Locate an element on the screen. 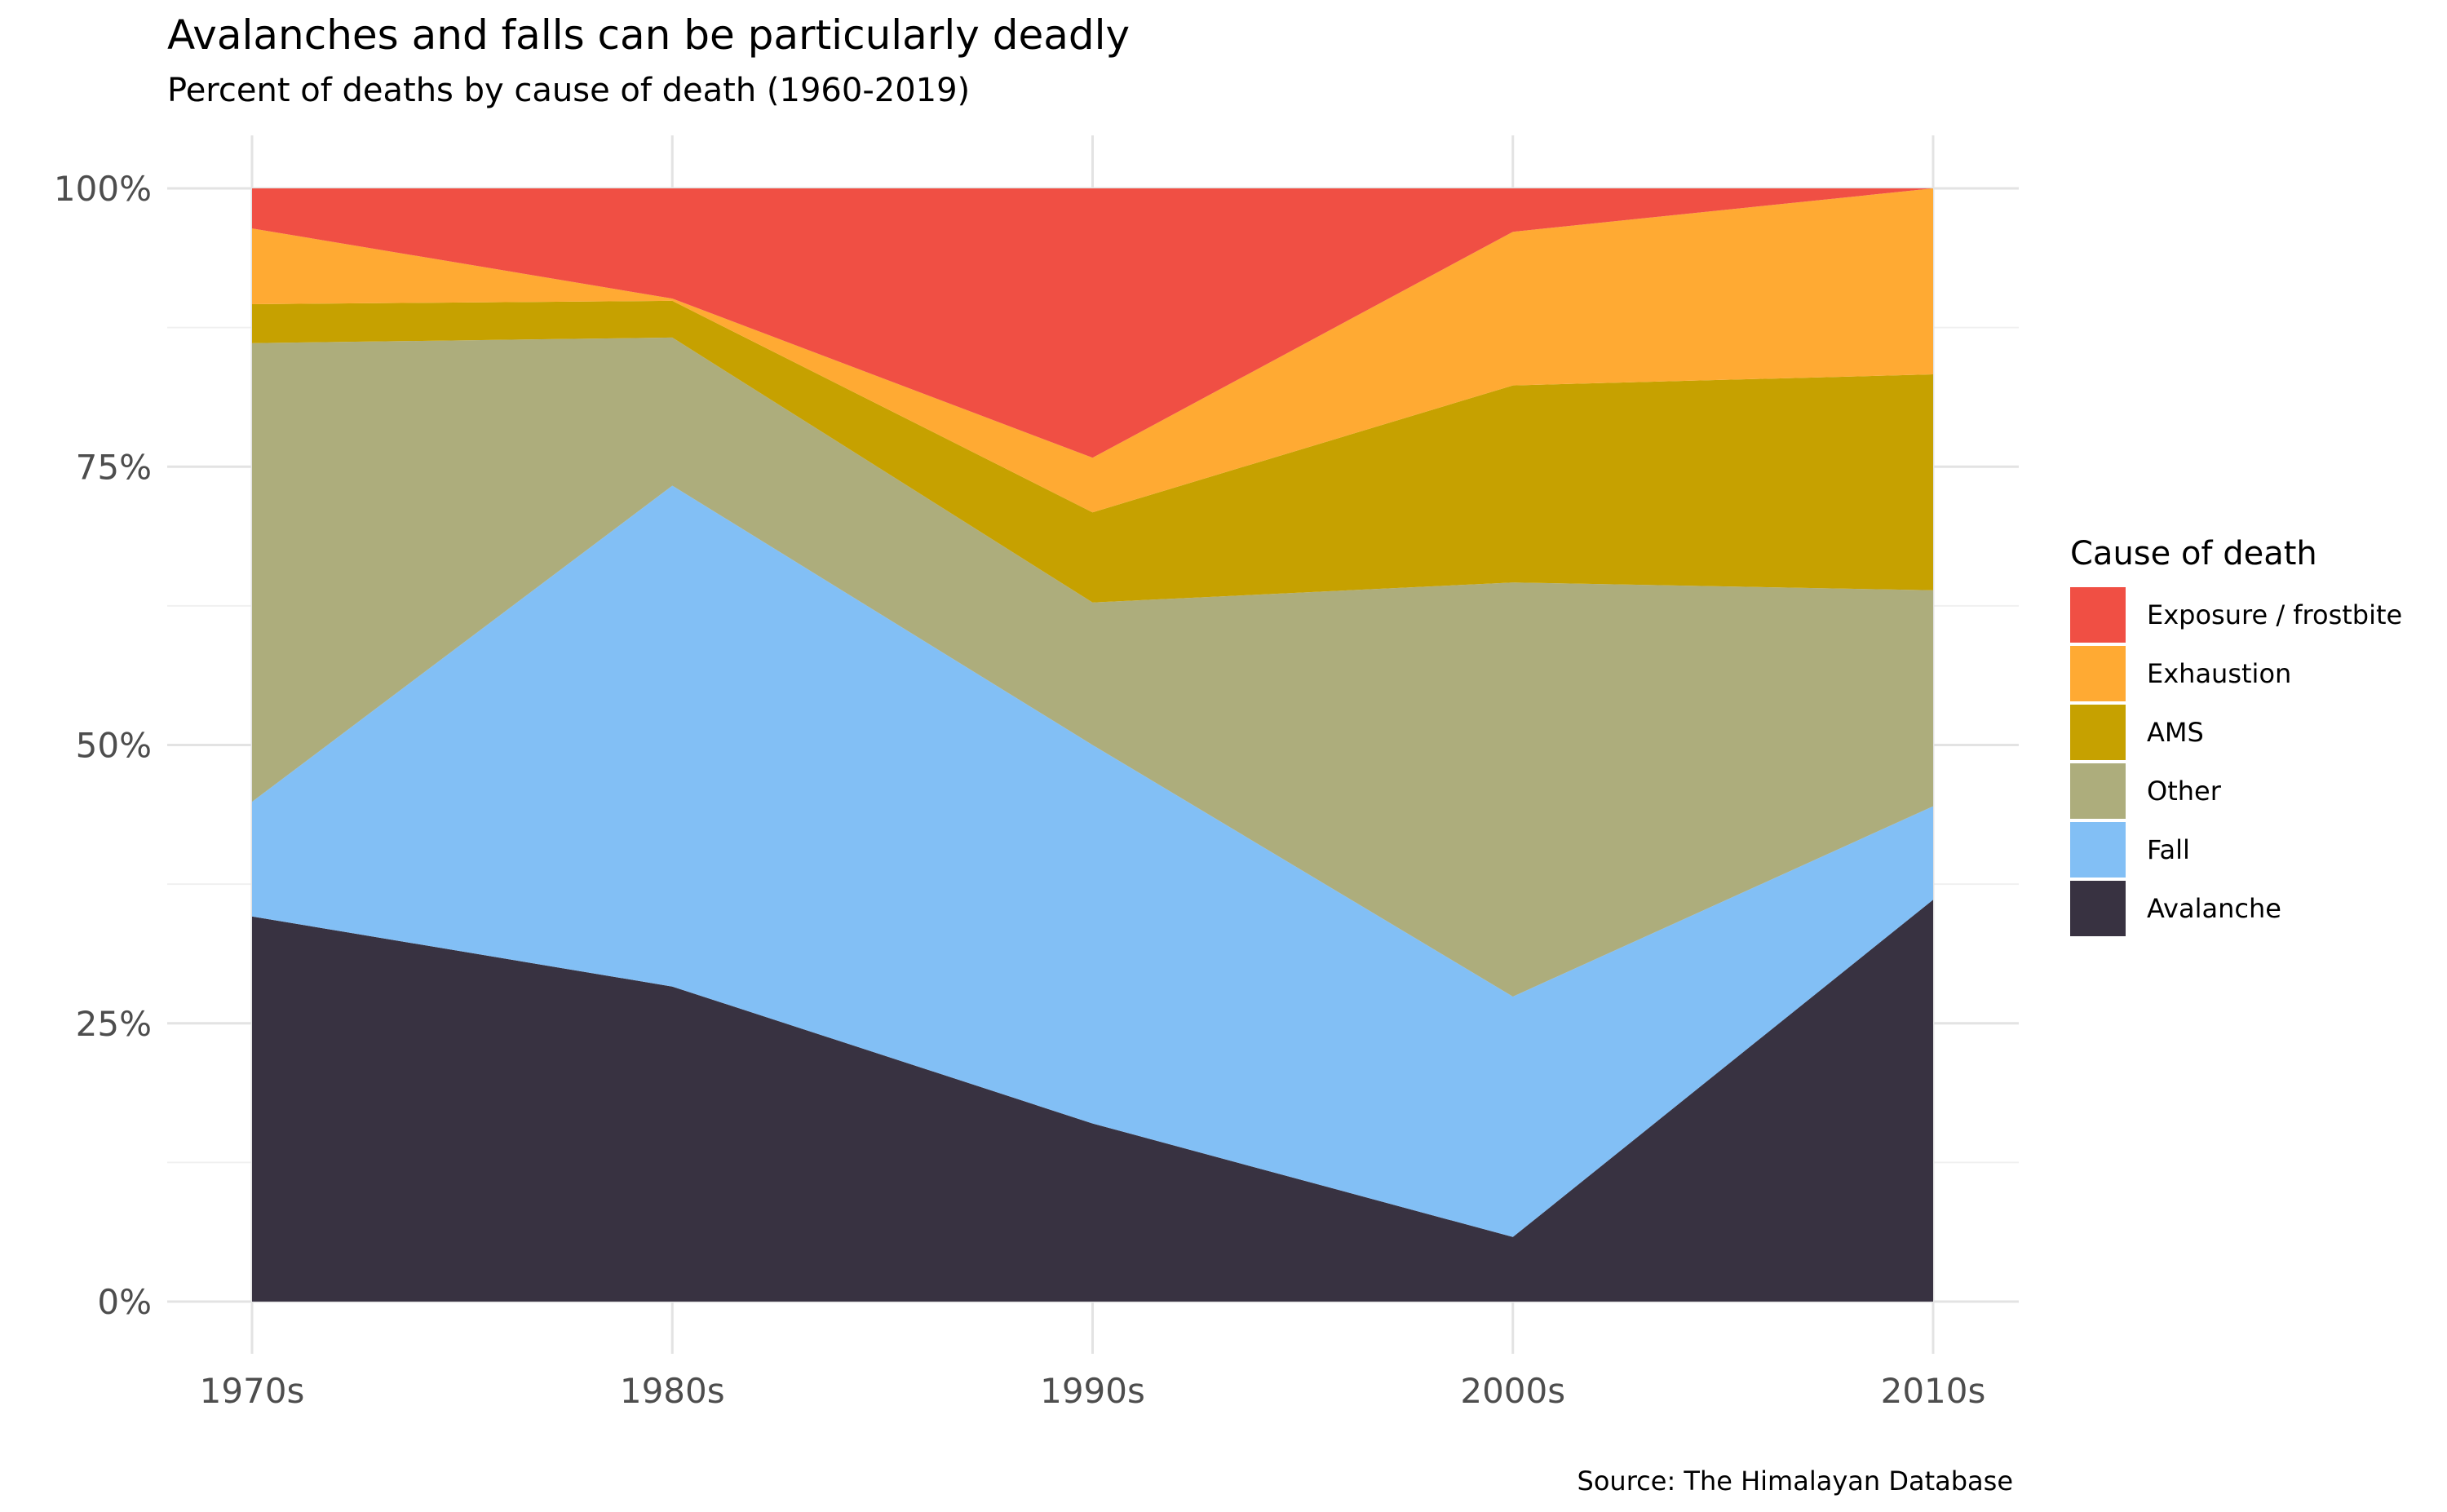 The height and width of the screenshot is (1512, 2447). legend-item-other: Other is located at coordinates (2236, 791).